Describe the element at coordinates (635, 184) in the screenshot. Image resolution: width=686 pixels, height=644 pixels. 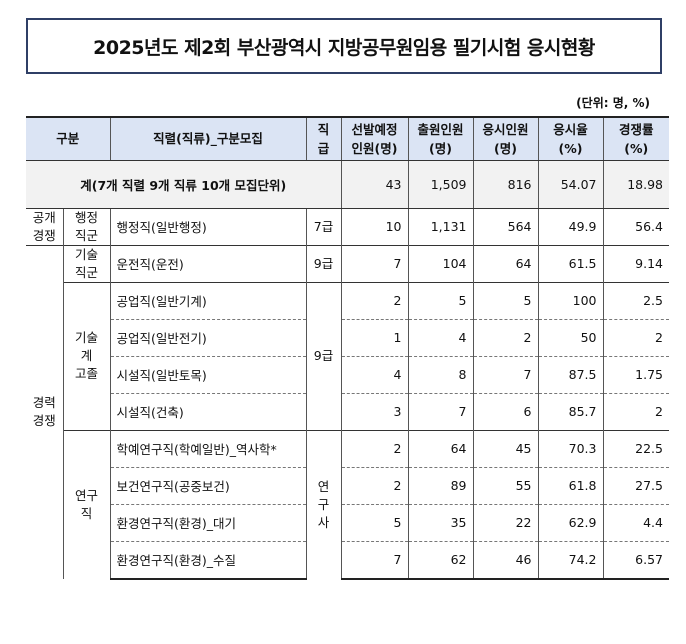
I see `total-competition: 18.98` at that location.